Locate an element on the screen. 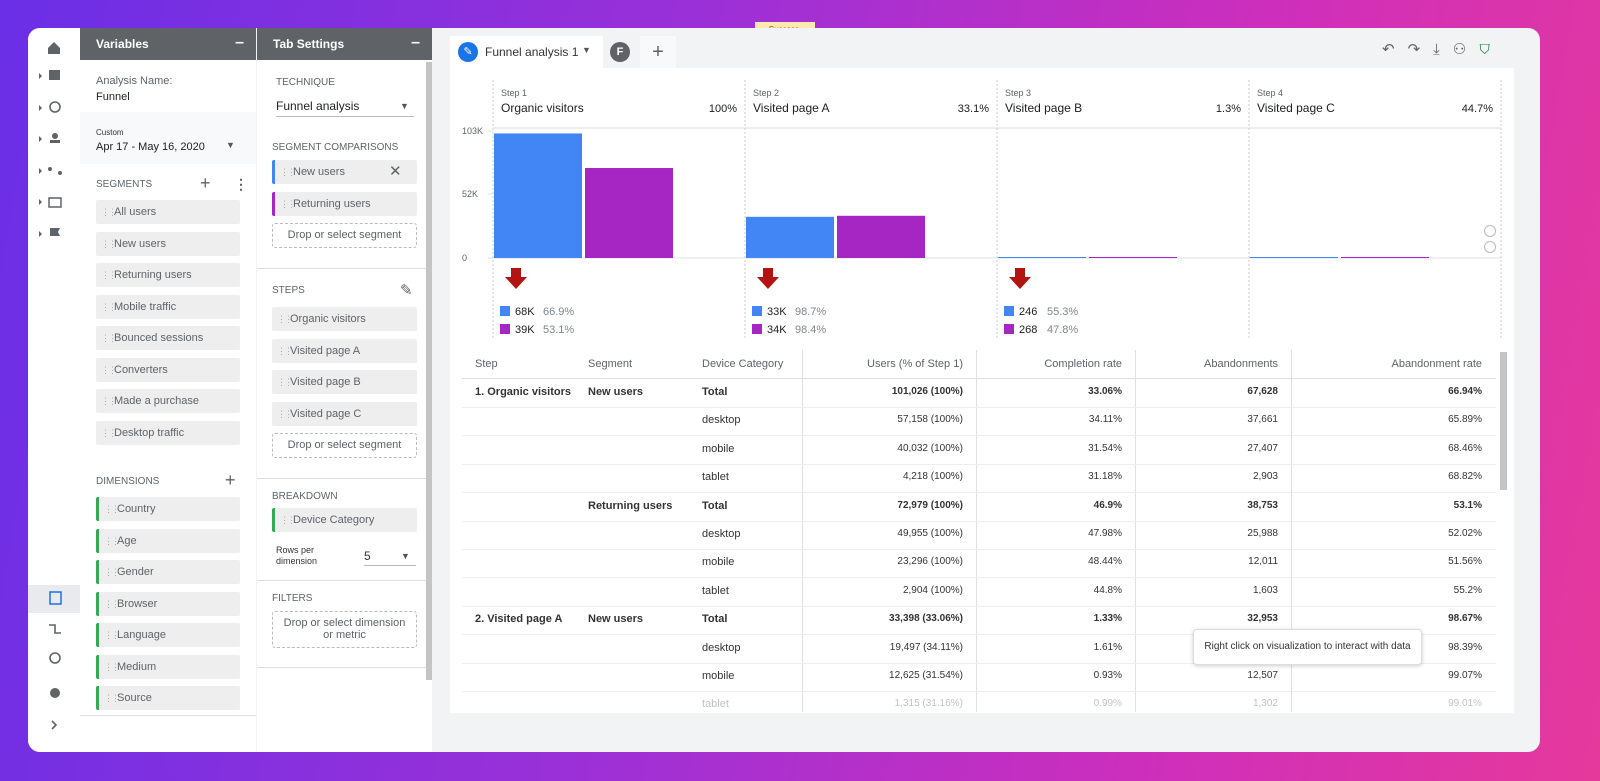 This screenshot has height=781, width=1600. table-cell: 52.02% is located at coordinates (1465, 533).